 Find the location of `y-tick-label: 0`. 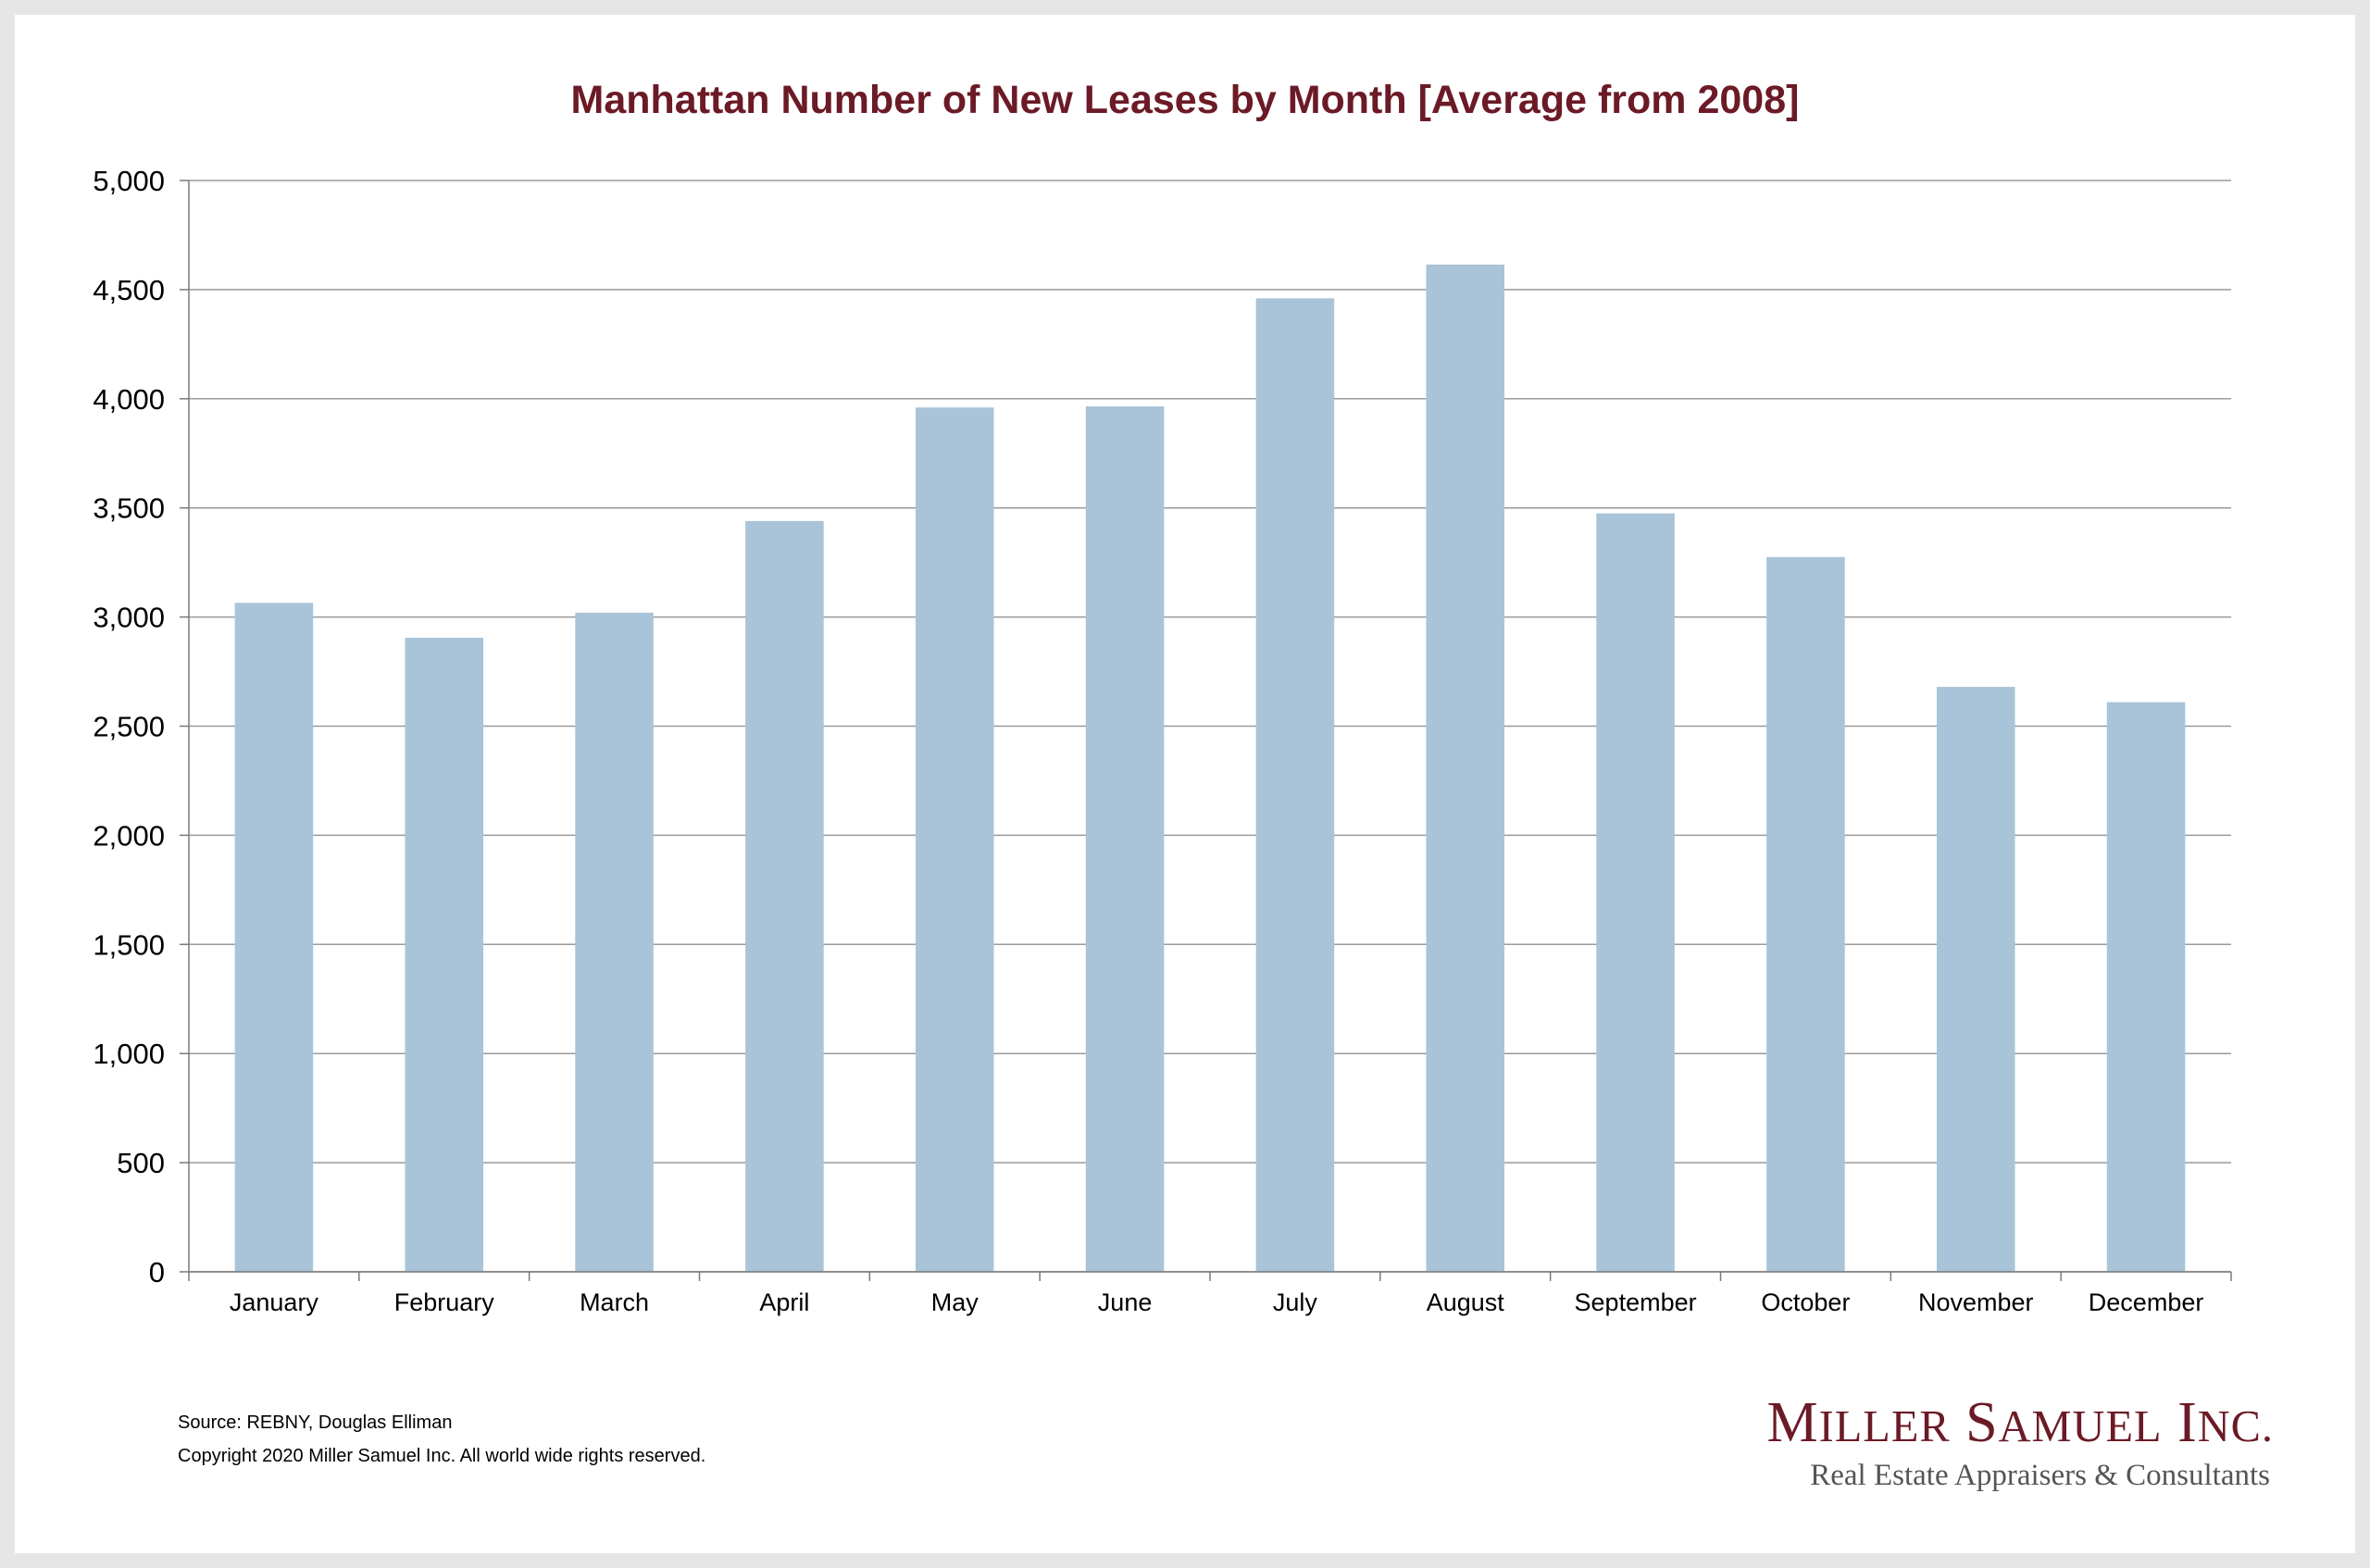

y-tick-label: 0 is located at coordinates (157, 1272).